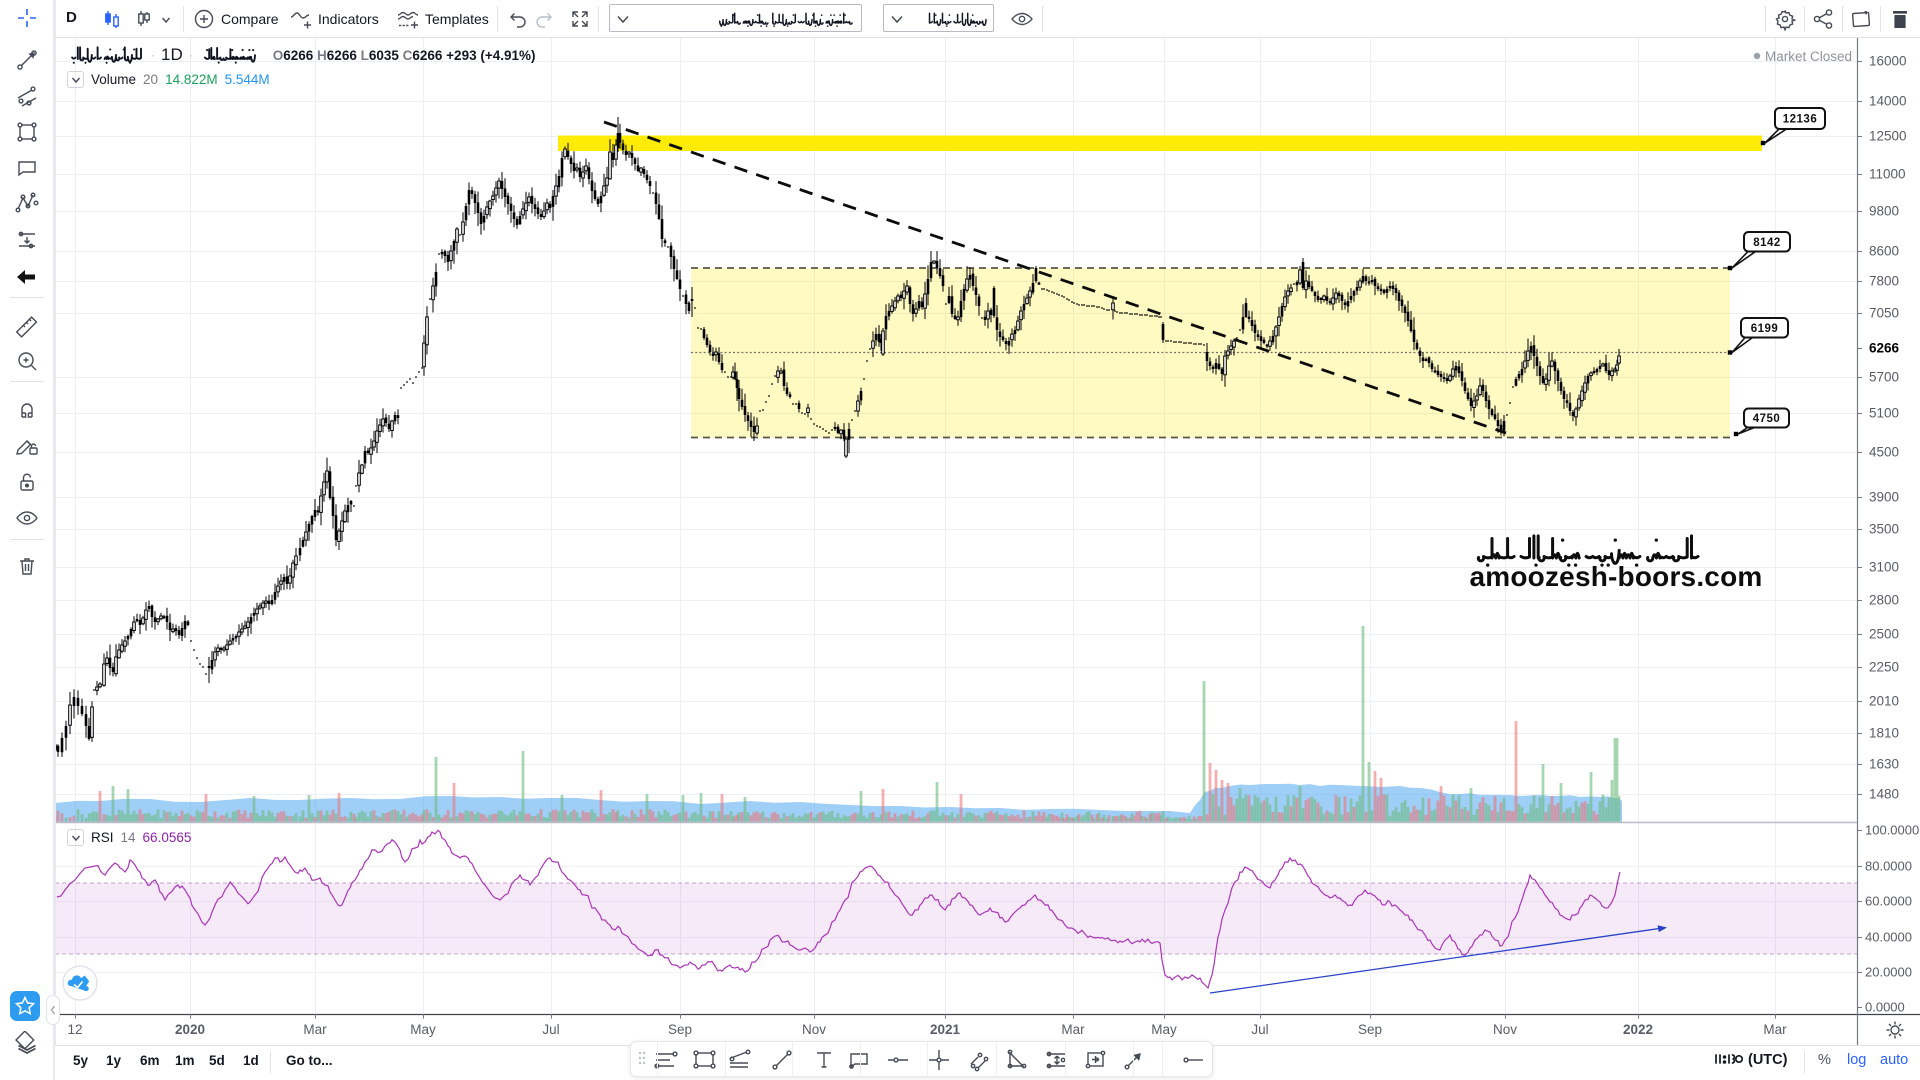 The image size is (1920, 1080). I want to click on svg-text: 3100, so click(1884, 567).